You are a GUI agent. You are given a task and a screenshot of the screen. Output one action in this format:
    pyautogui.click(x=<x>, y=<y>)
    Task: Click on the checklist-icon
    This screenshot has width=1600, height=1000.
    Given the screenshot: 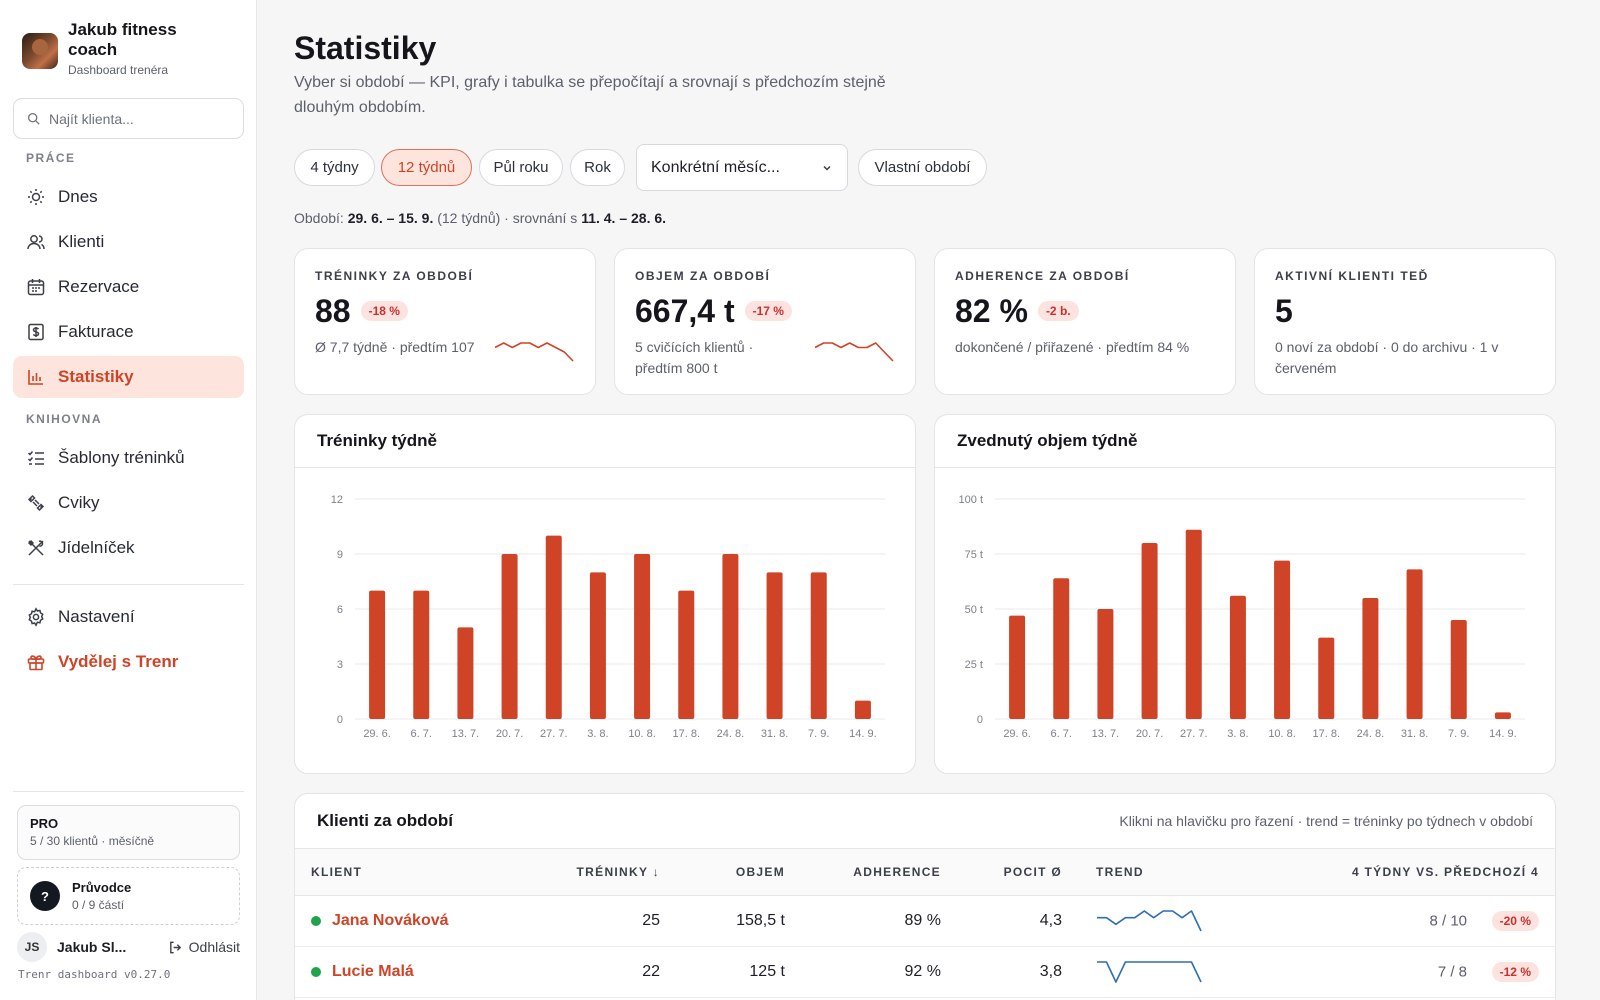 What is the action you would take?
    pyautogui.click(x=35, y=458)
    